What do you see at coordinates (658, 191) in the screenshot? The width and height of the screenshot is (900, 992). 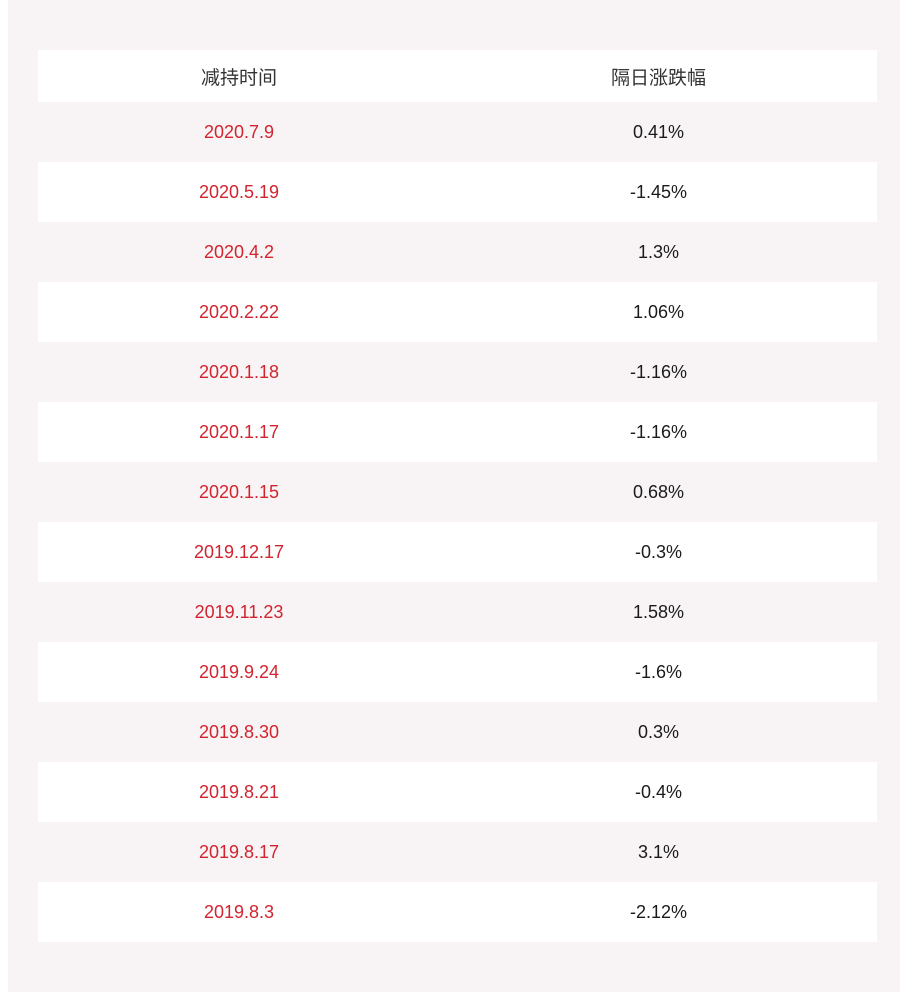 I see `next-day-change-cell: -1.45%` at bounding box center [658, 191].